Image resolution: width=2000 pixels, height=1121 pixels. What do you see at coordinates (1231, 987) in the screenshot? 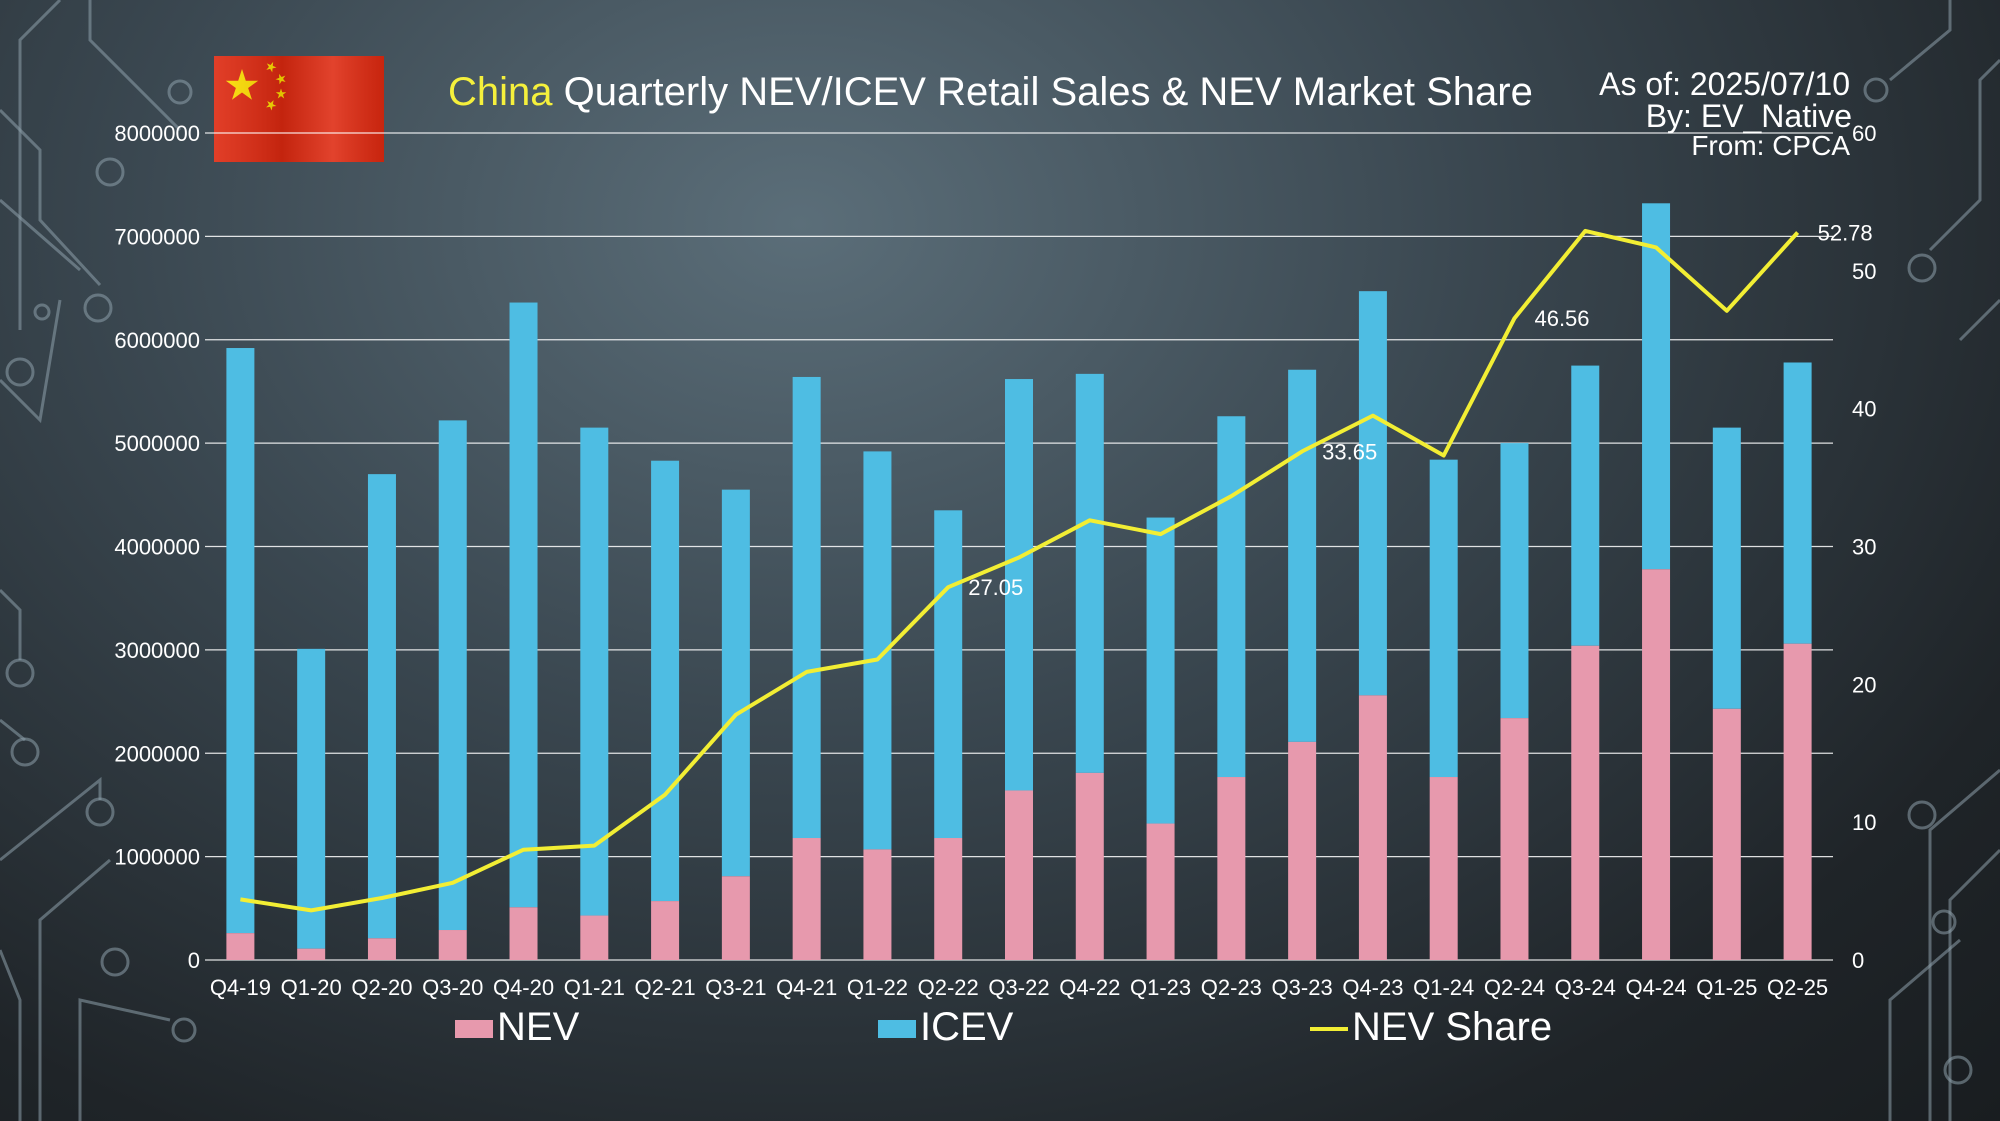
I see `x-tick-label: Q2-23` at bounding box center [1231, 987].